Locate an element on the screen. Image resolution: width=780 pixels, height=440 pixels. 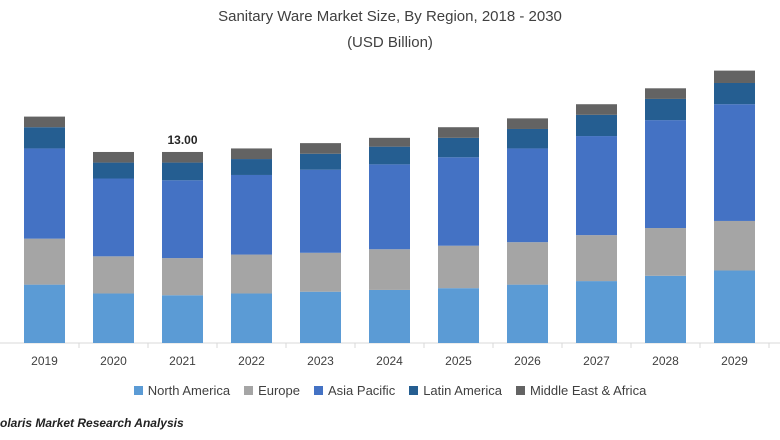
legend-item-north-america: North America is located at coordinates (182, 390).